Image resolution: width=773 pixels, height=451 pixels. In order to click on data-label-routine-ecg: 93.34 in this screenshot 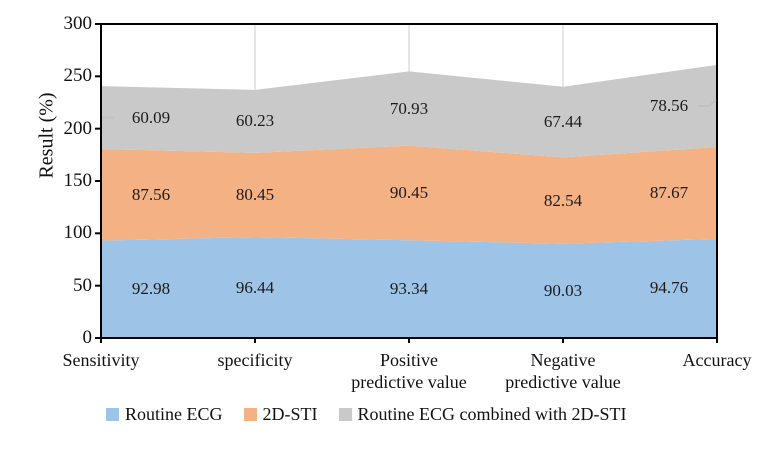, I will do `click(409, 289)`.